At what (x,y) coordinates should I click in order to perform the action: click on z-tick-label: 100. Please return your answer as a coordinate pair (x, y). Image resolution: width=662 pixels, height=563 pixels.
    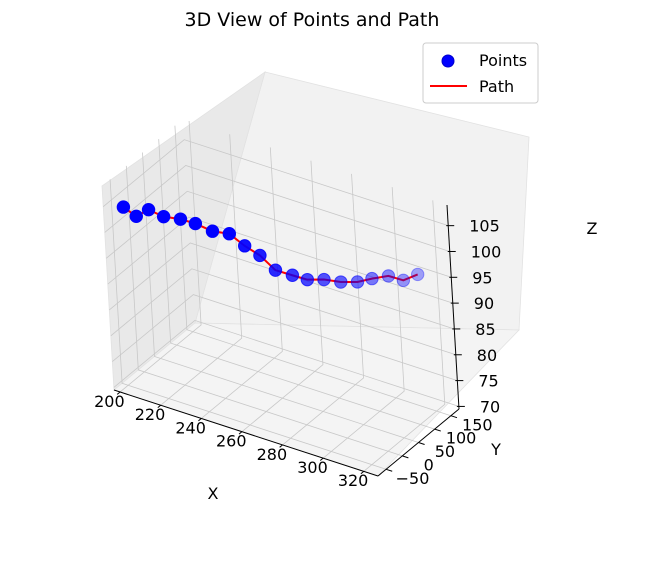
    Looking at the image, I should click on (486, 251).